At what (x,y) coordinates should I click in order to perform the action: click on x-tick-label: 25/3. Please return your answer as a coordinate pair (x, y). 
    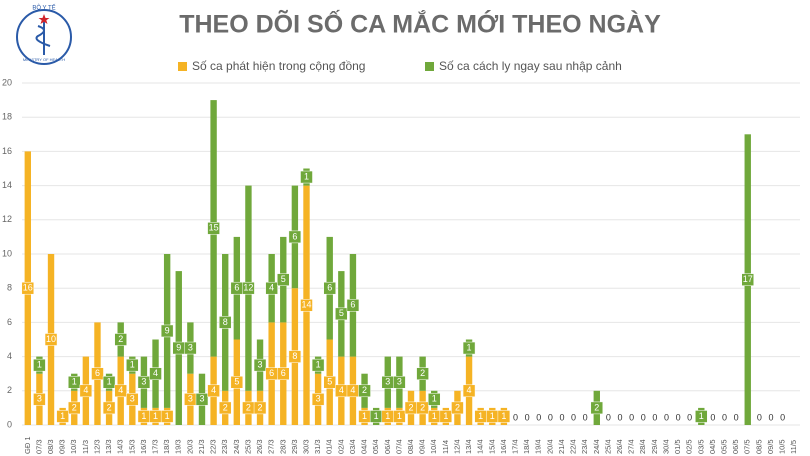
    Looking at the image, I should click on (247, 446).